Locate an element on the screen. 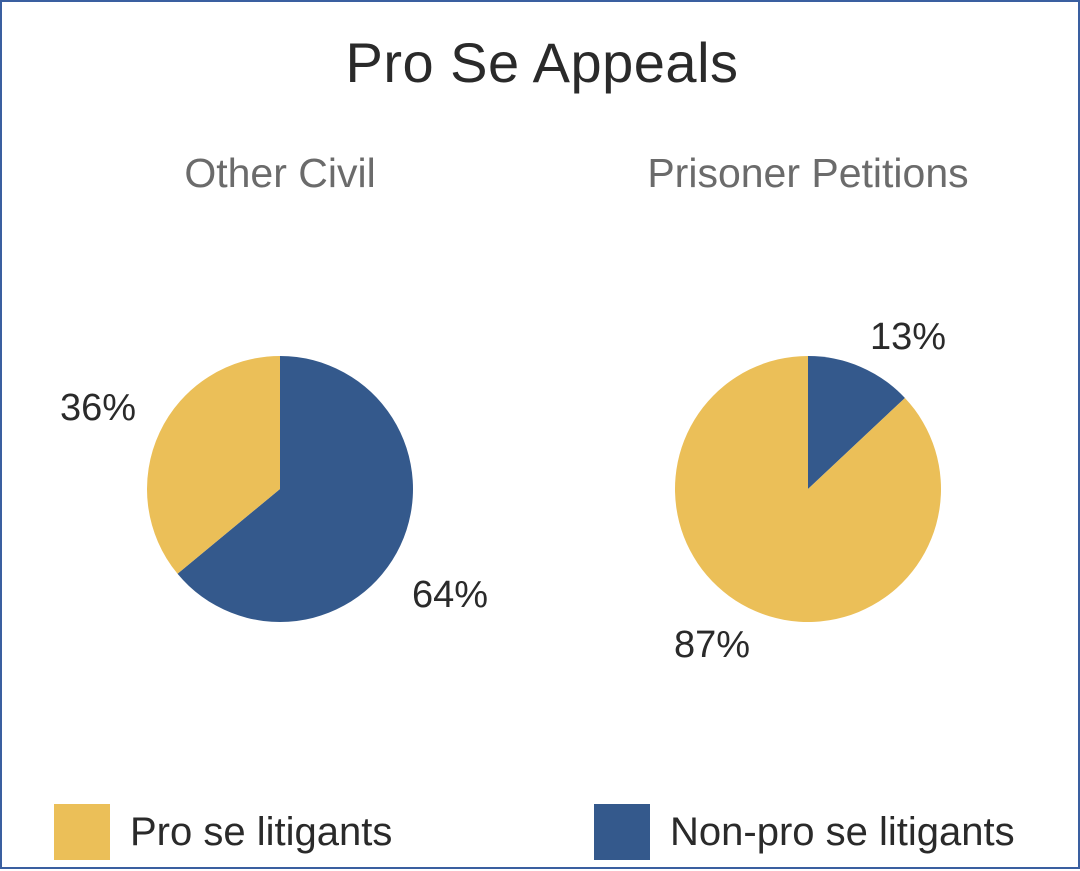  data-label-non-pro-se: 64% is located at coordinates (450, 595).